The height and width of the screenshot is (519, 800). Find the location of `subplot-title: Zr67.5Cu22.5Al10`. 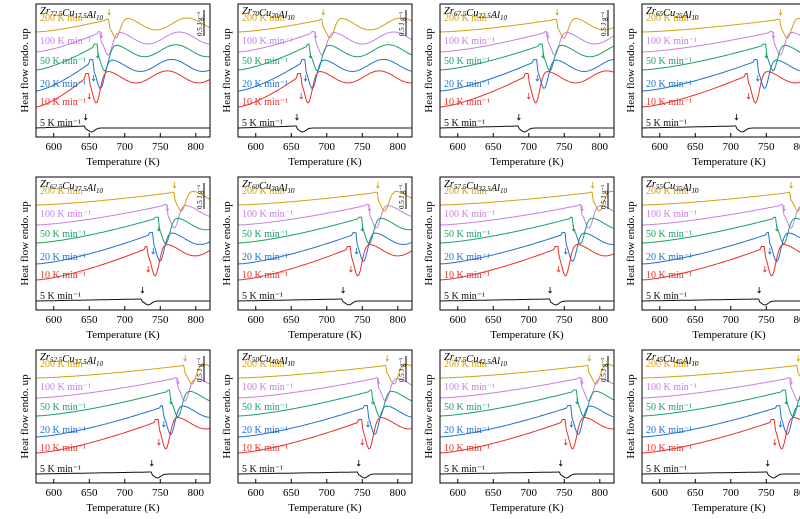

subplot-title: Zr67.5Cu22.5Al10 is located at coordinates (476, 14).